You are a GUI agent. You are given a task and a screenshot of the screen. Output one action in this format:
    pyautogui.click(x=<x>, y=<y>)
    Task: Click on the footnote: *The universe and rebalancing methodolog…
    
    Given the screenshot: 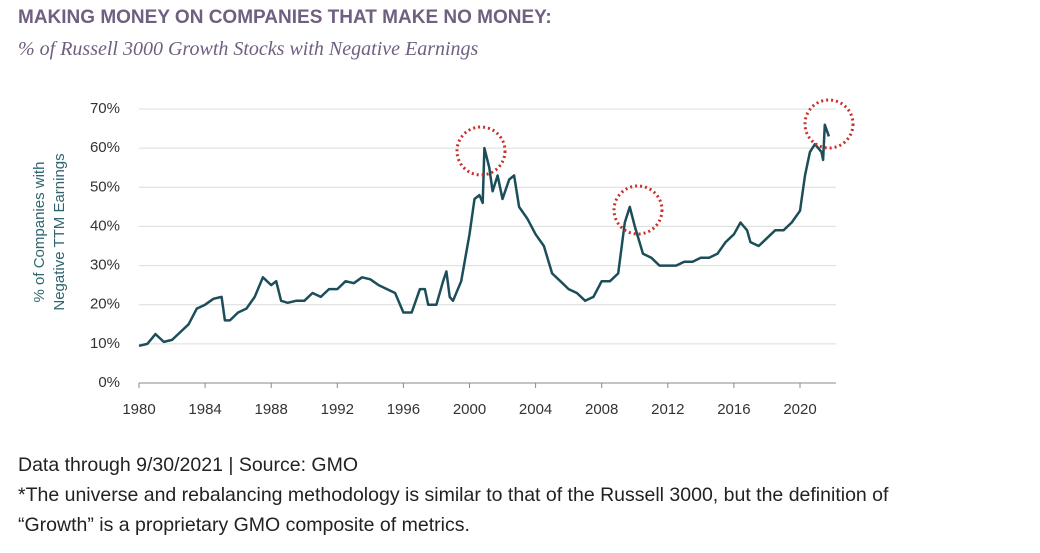 What is the action you would take?
    pyautogui.click(x=453, y=495)
    